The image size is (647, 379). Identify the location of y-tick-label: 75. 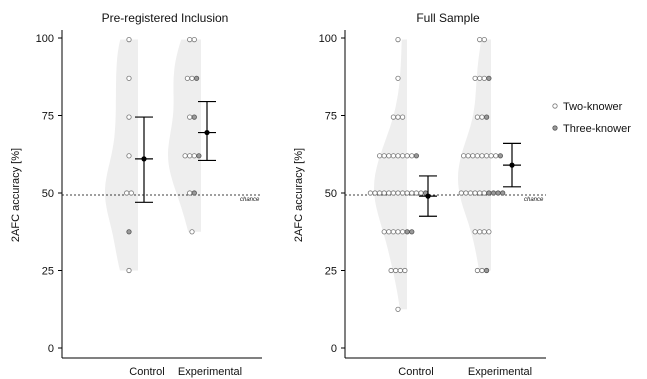
(48, 117).